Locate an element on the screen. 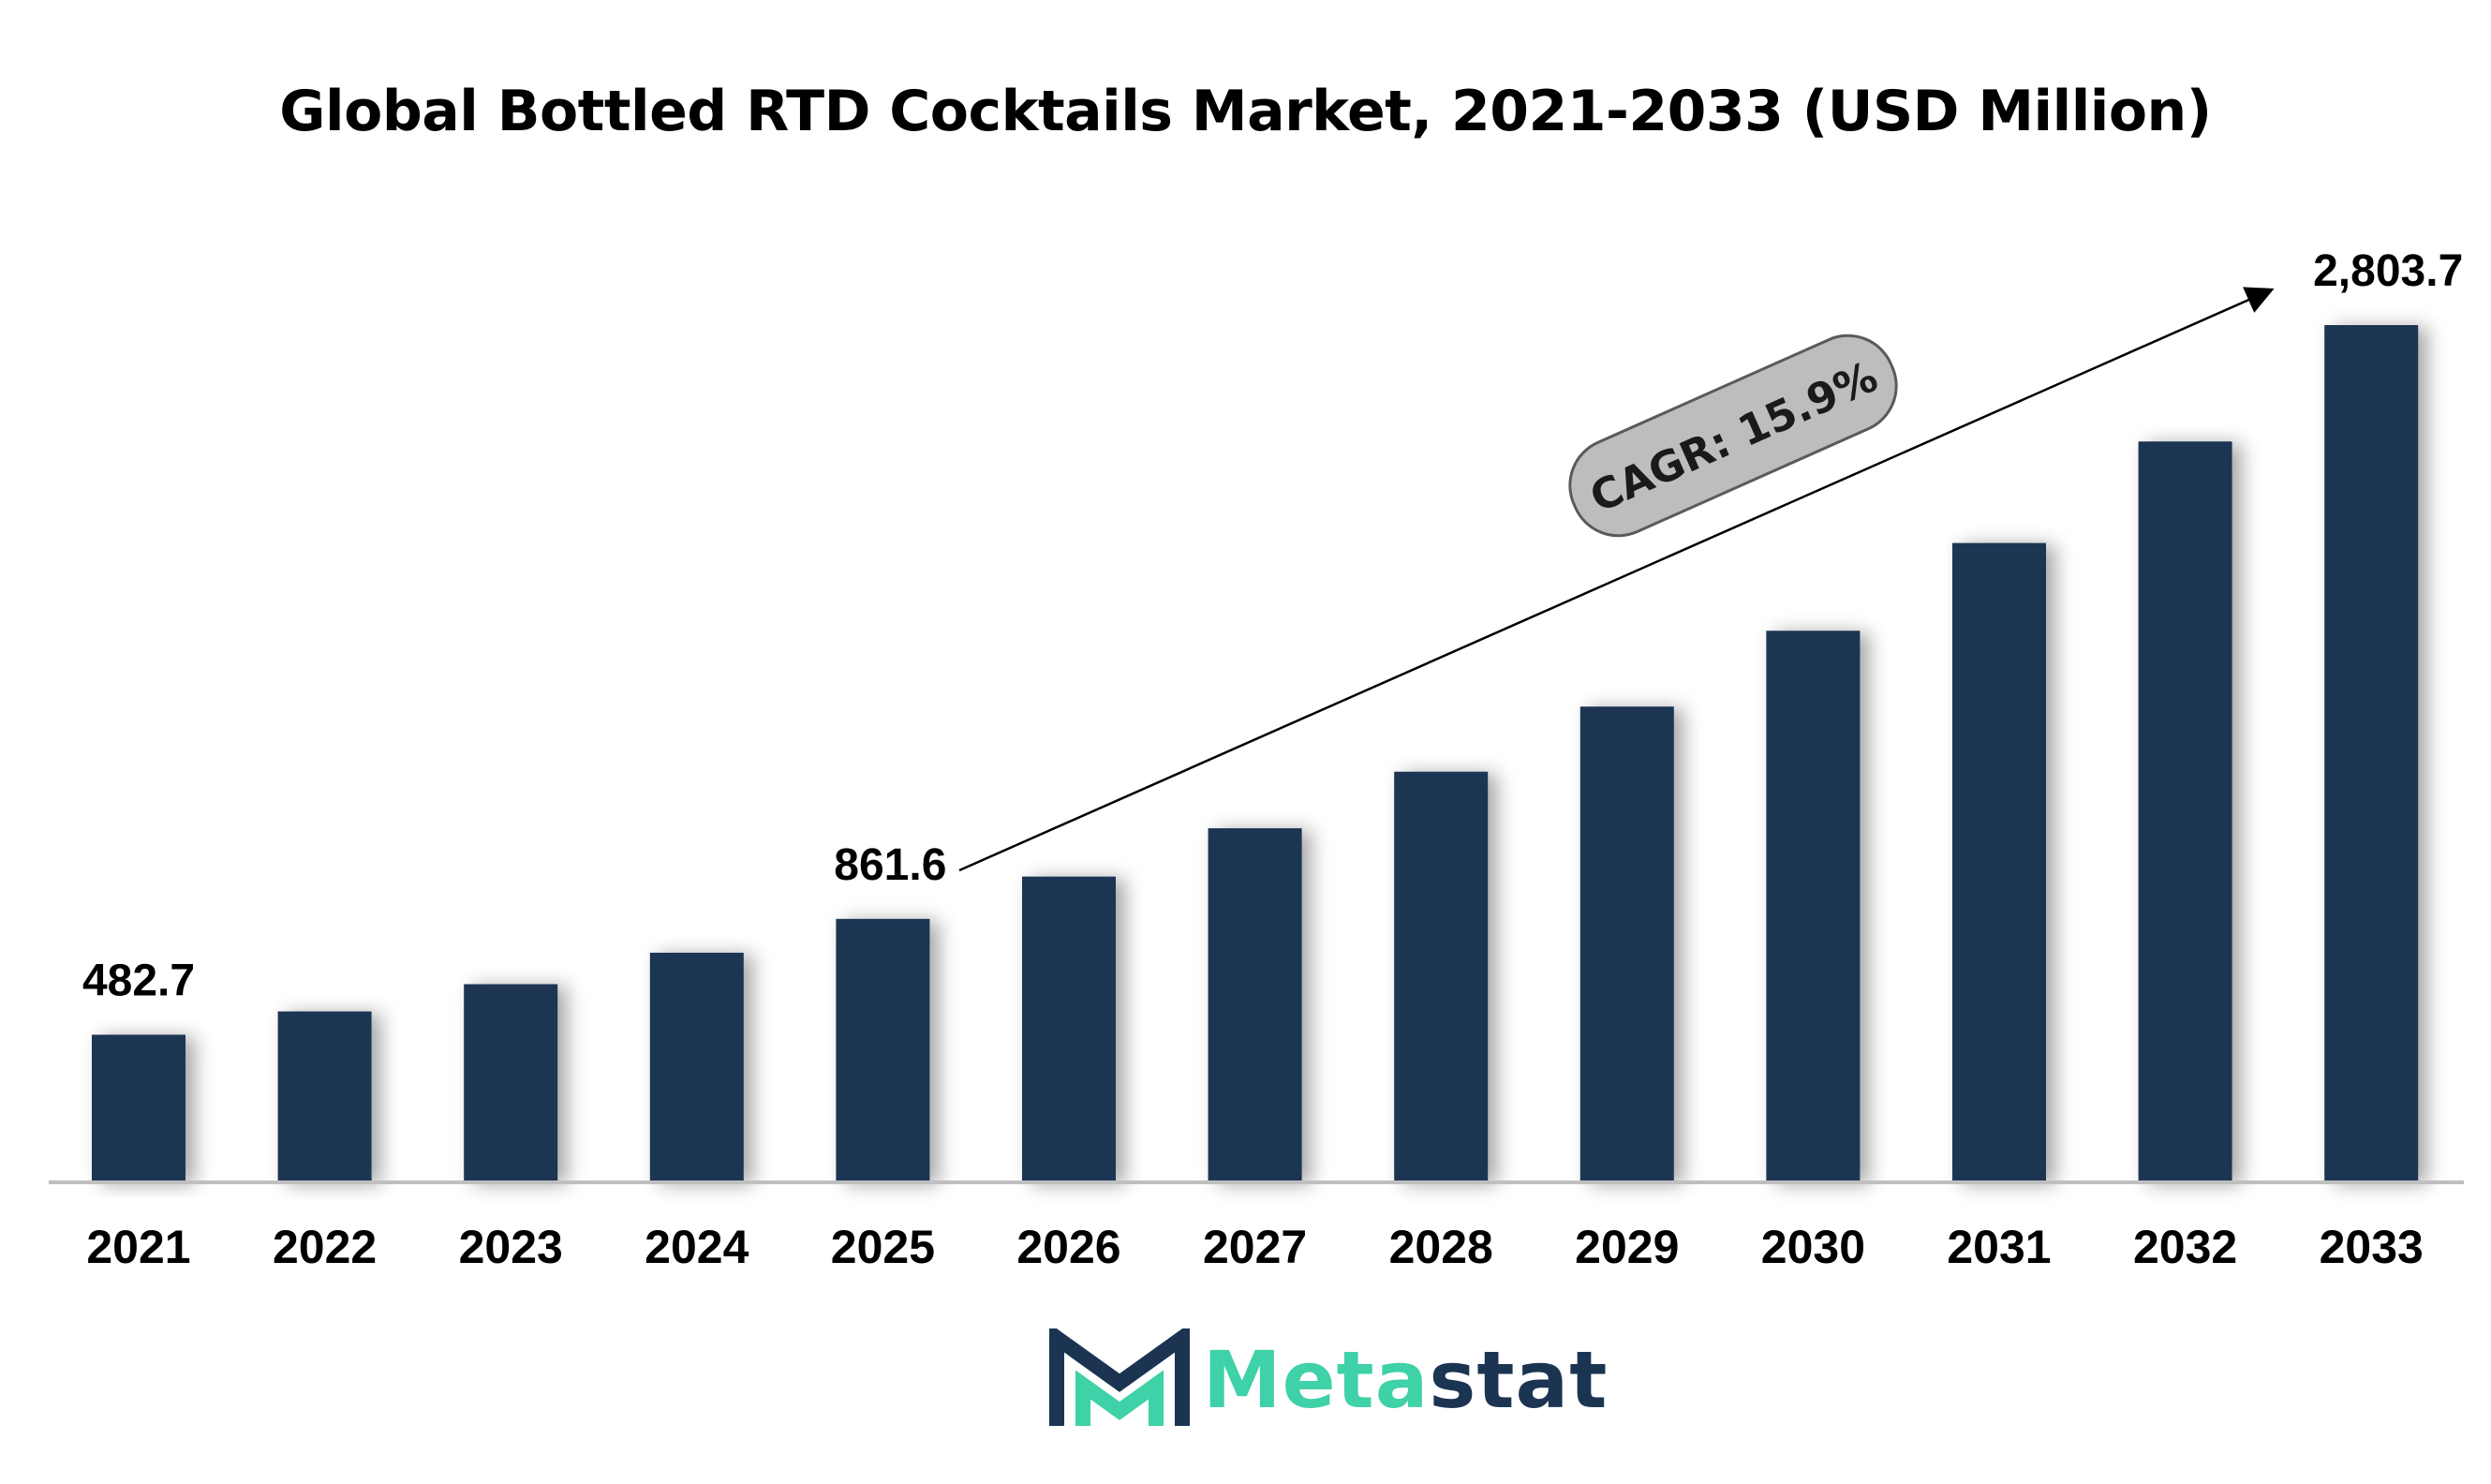 This screenshot has height=1484, width=2491. x-tick-label-2028: 2028 is located at coordinates (1441, 1247).